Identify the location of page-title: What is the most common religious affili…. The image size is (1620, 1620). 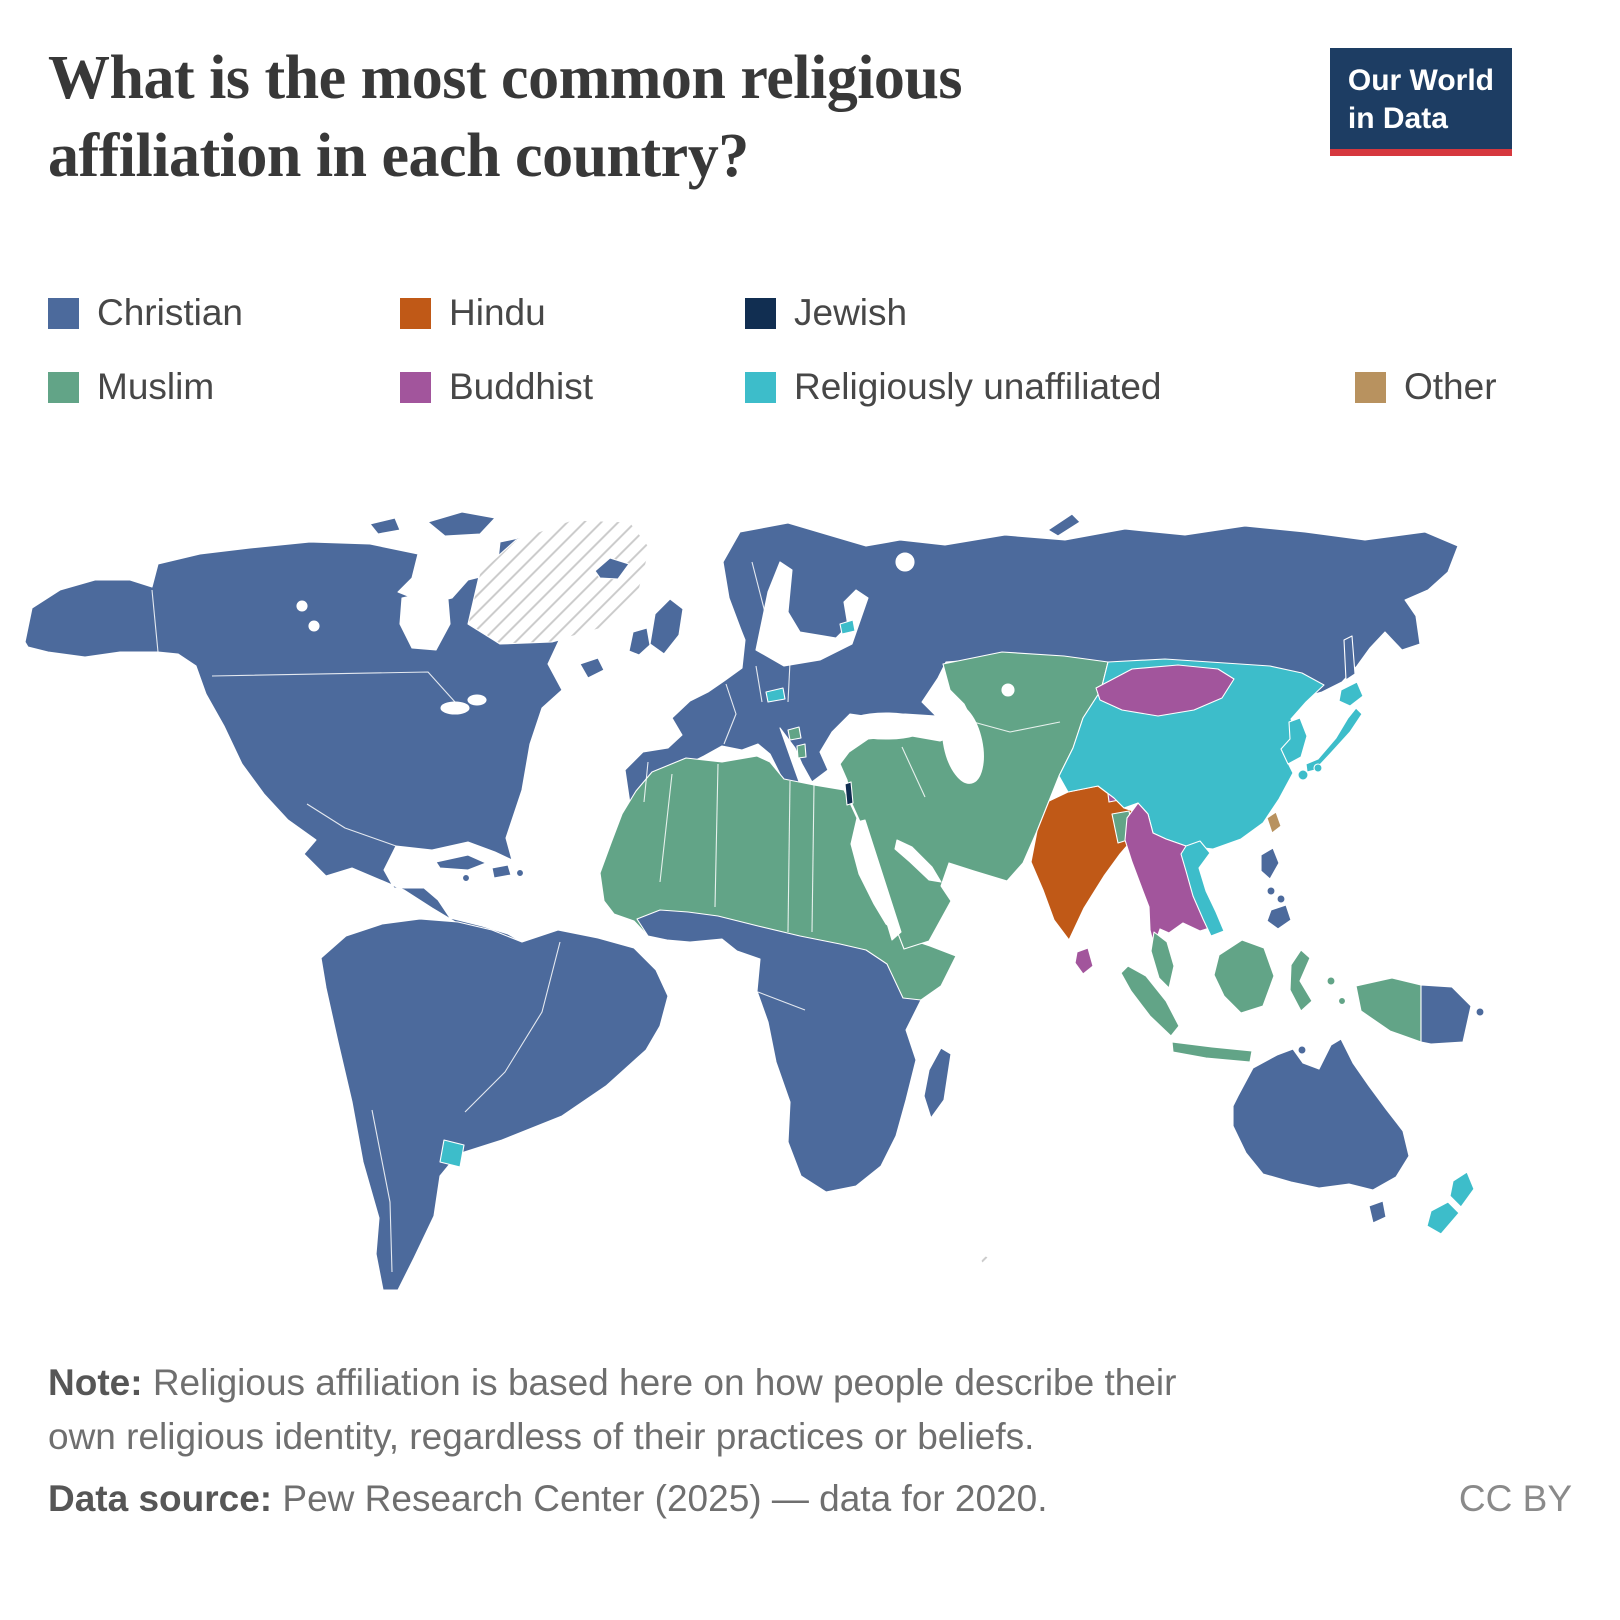
(505, 117).